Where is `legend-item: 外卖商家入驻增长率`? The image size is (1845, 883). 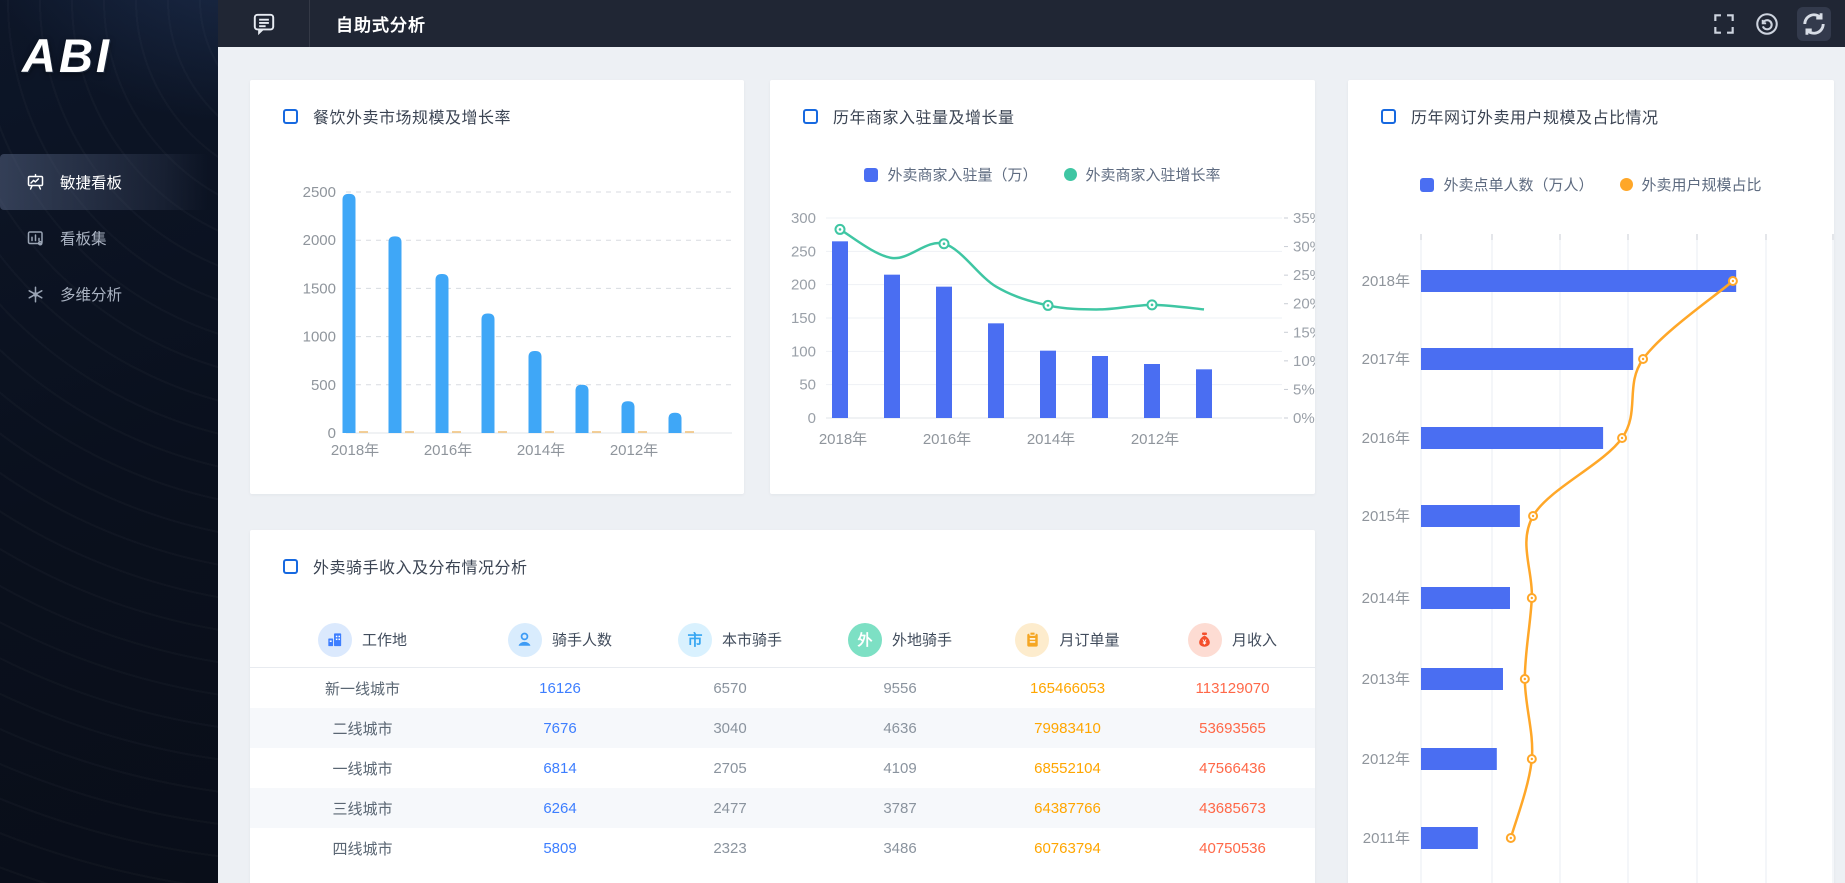 legend-item: 外卖商家入驻增长率 is located at coordinates (1142, 174).